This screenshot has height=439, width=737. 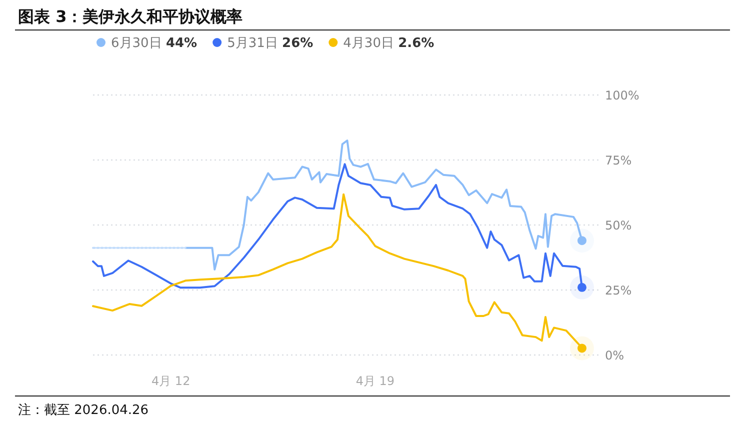 I want to click on legend-label: 5月31日 26%, so click(x=270, y=43).